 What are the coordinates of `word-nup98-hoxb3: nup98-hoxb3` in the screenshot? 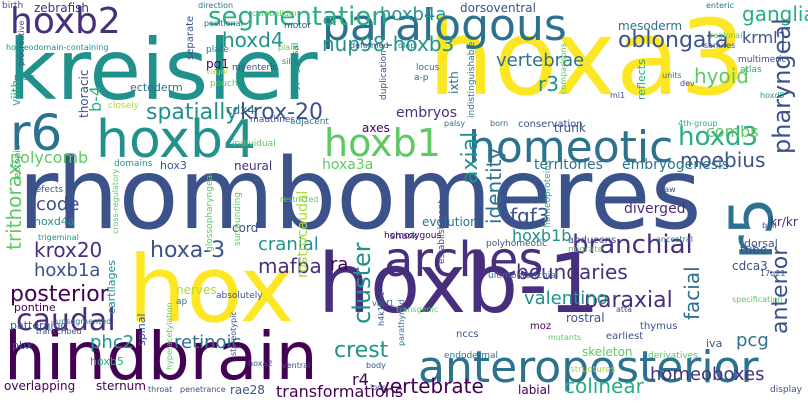 It's located at (388, 44).